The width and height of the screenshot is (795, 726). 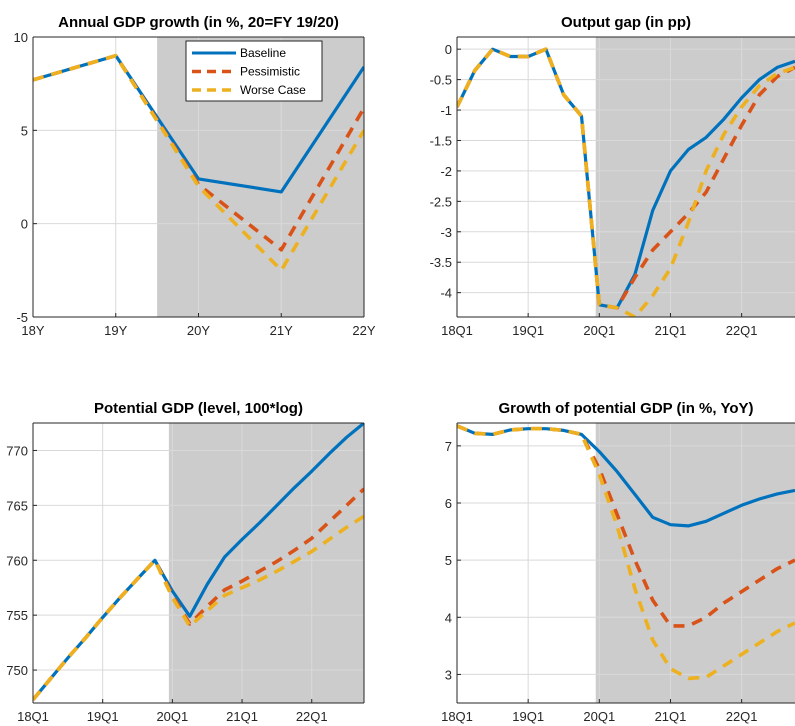 What do you see at coordinates (363, 330) in the screenshot?
I see `x-tick-label: 22Y` at bounding box center [363, 330].